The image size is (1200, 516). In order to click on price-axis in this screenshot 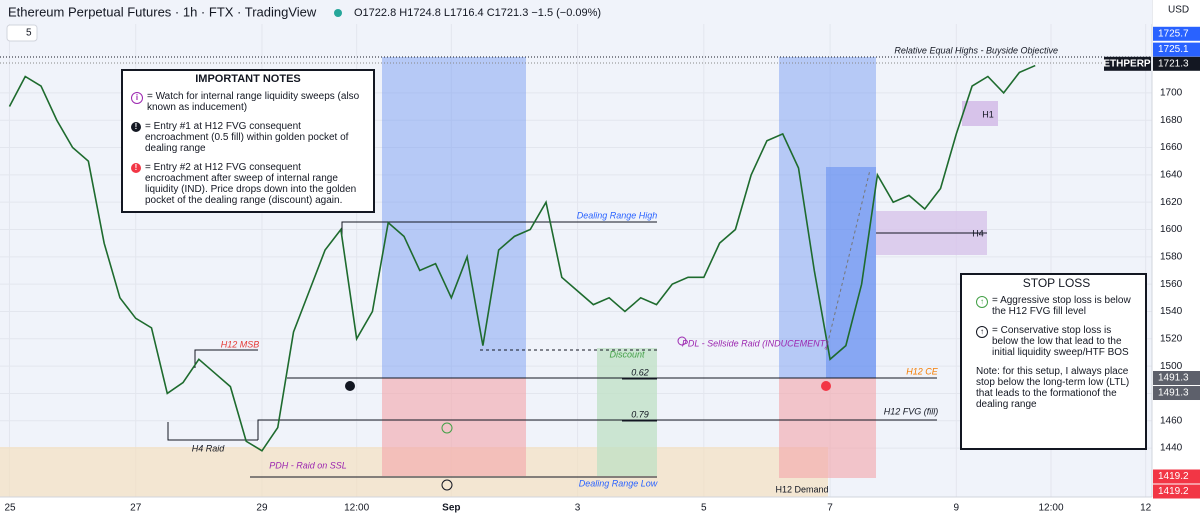, I will do `click(1176, 258)`.